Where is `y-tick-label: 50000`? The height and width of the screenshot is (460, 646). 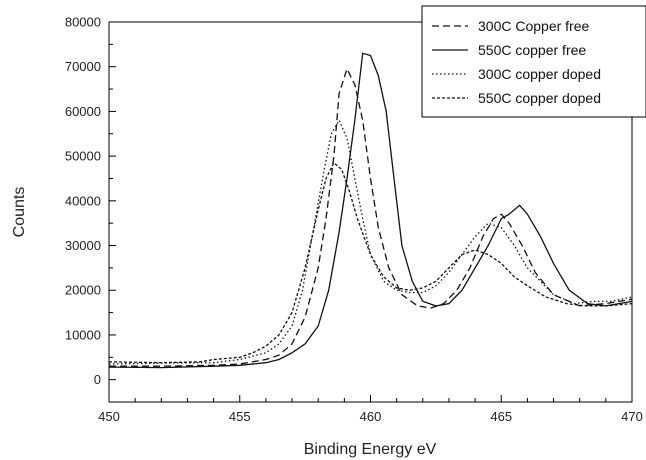
y-tick-label: 50000 is located at coordinates (83, 156).